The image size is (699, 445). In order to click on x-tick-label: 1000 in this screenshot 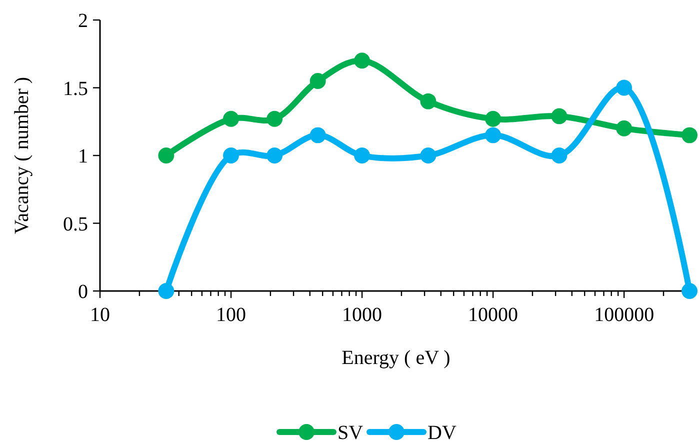, I will do `click(362, 315)`.